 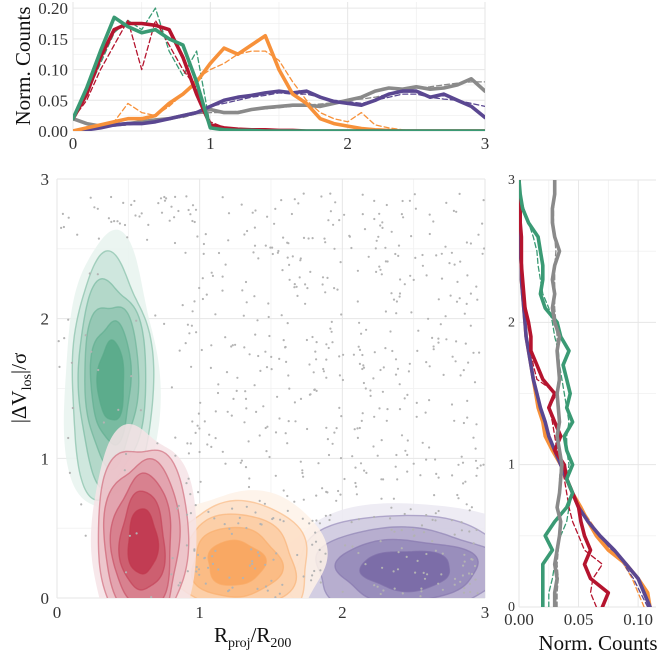 What do you see at coordinates (53, 70) in the screenshot?
I see `top-y-tick-label: 0.10` at bounding box center [53, 70].